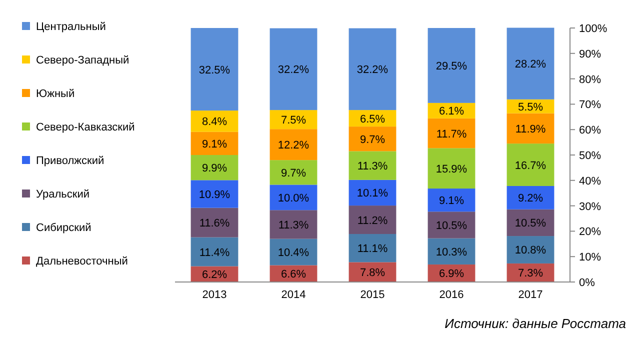  What do you see at coordinates (587, 283) in the screenshot?
I see `y-tick-label: 0%` at bounding box center [587, 283].